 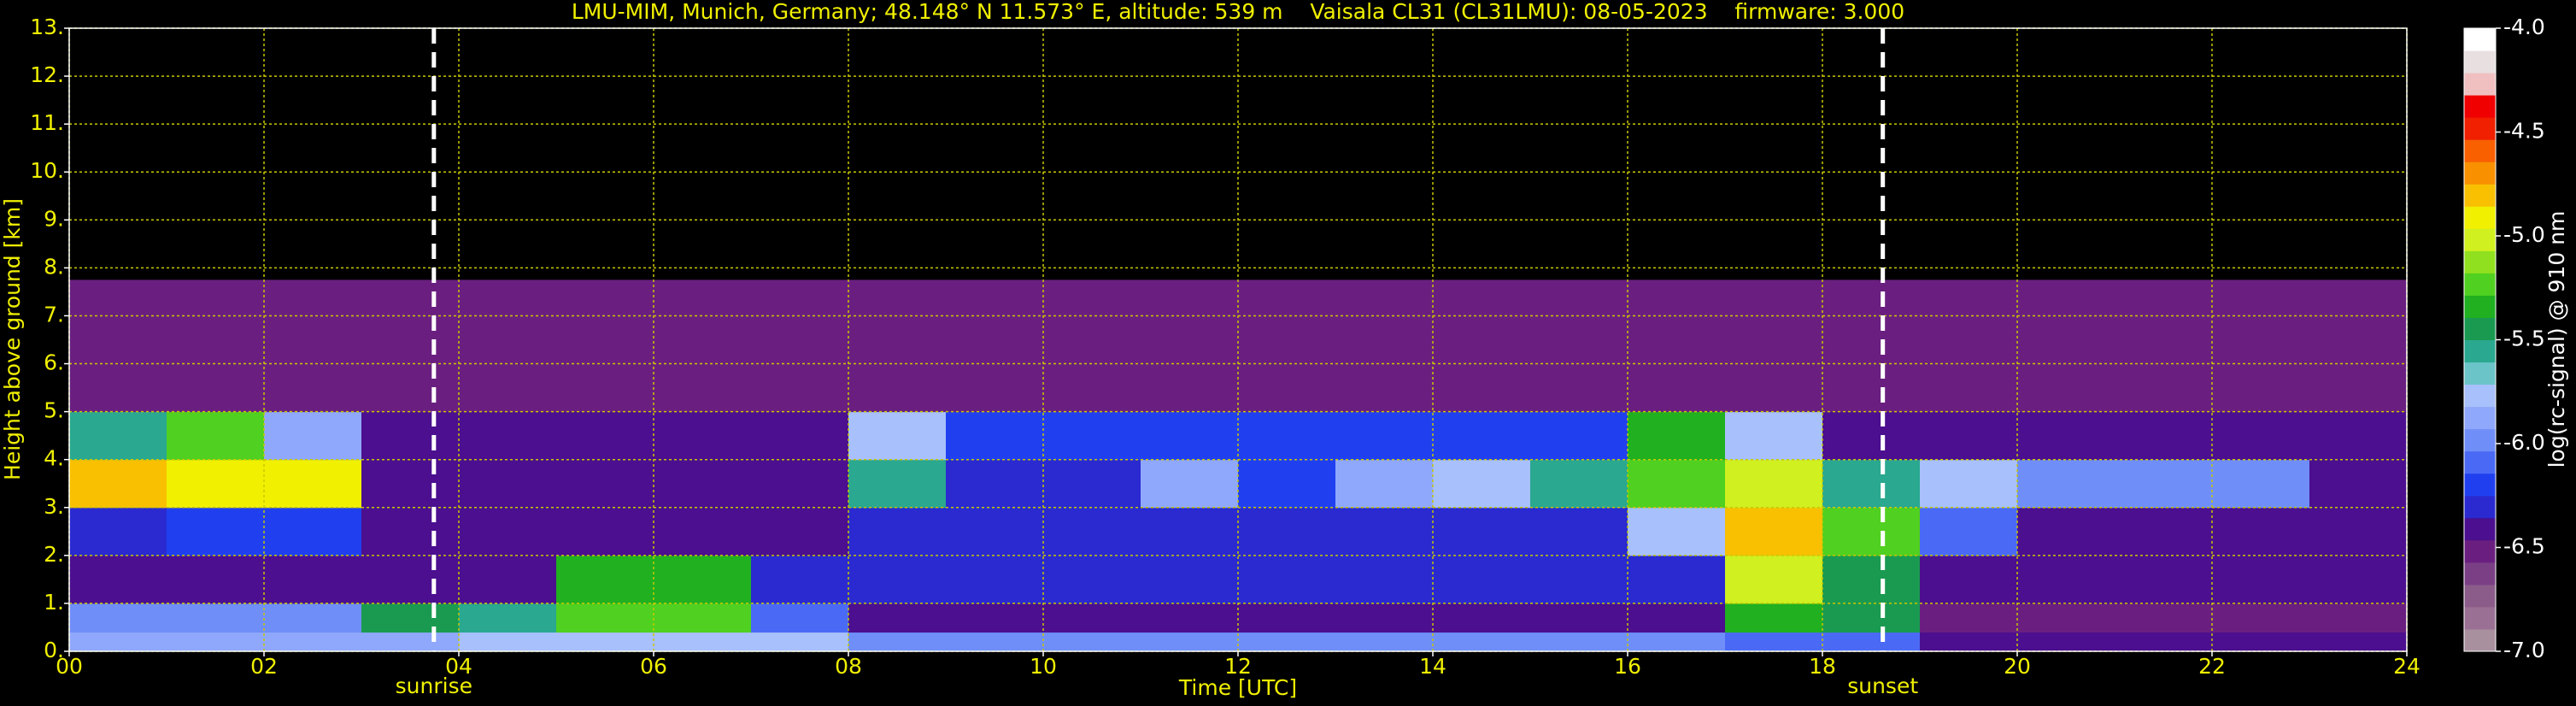 I want to click on x-tick-label: 00, so click(x=69, y=666).